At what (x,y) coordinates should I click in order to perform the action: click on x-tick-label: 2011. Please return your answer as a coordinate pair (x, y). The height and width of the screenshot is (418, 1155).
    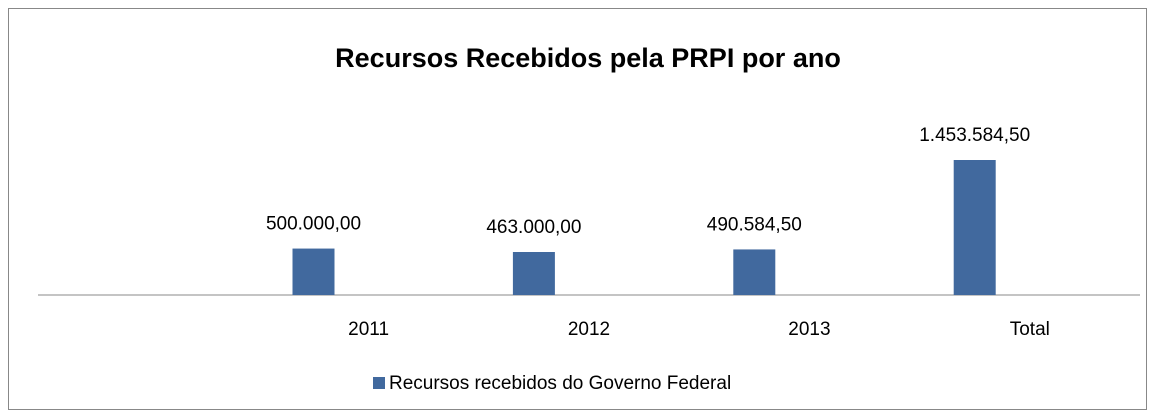
    Looking at the image, I should click on (368, 329).